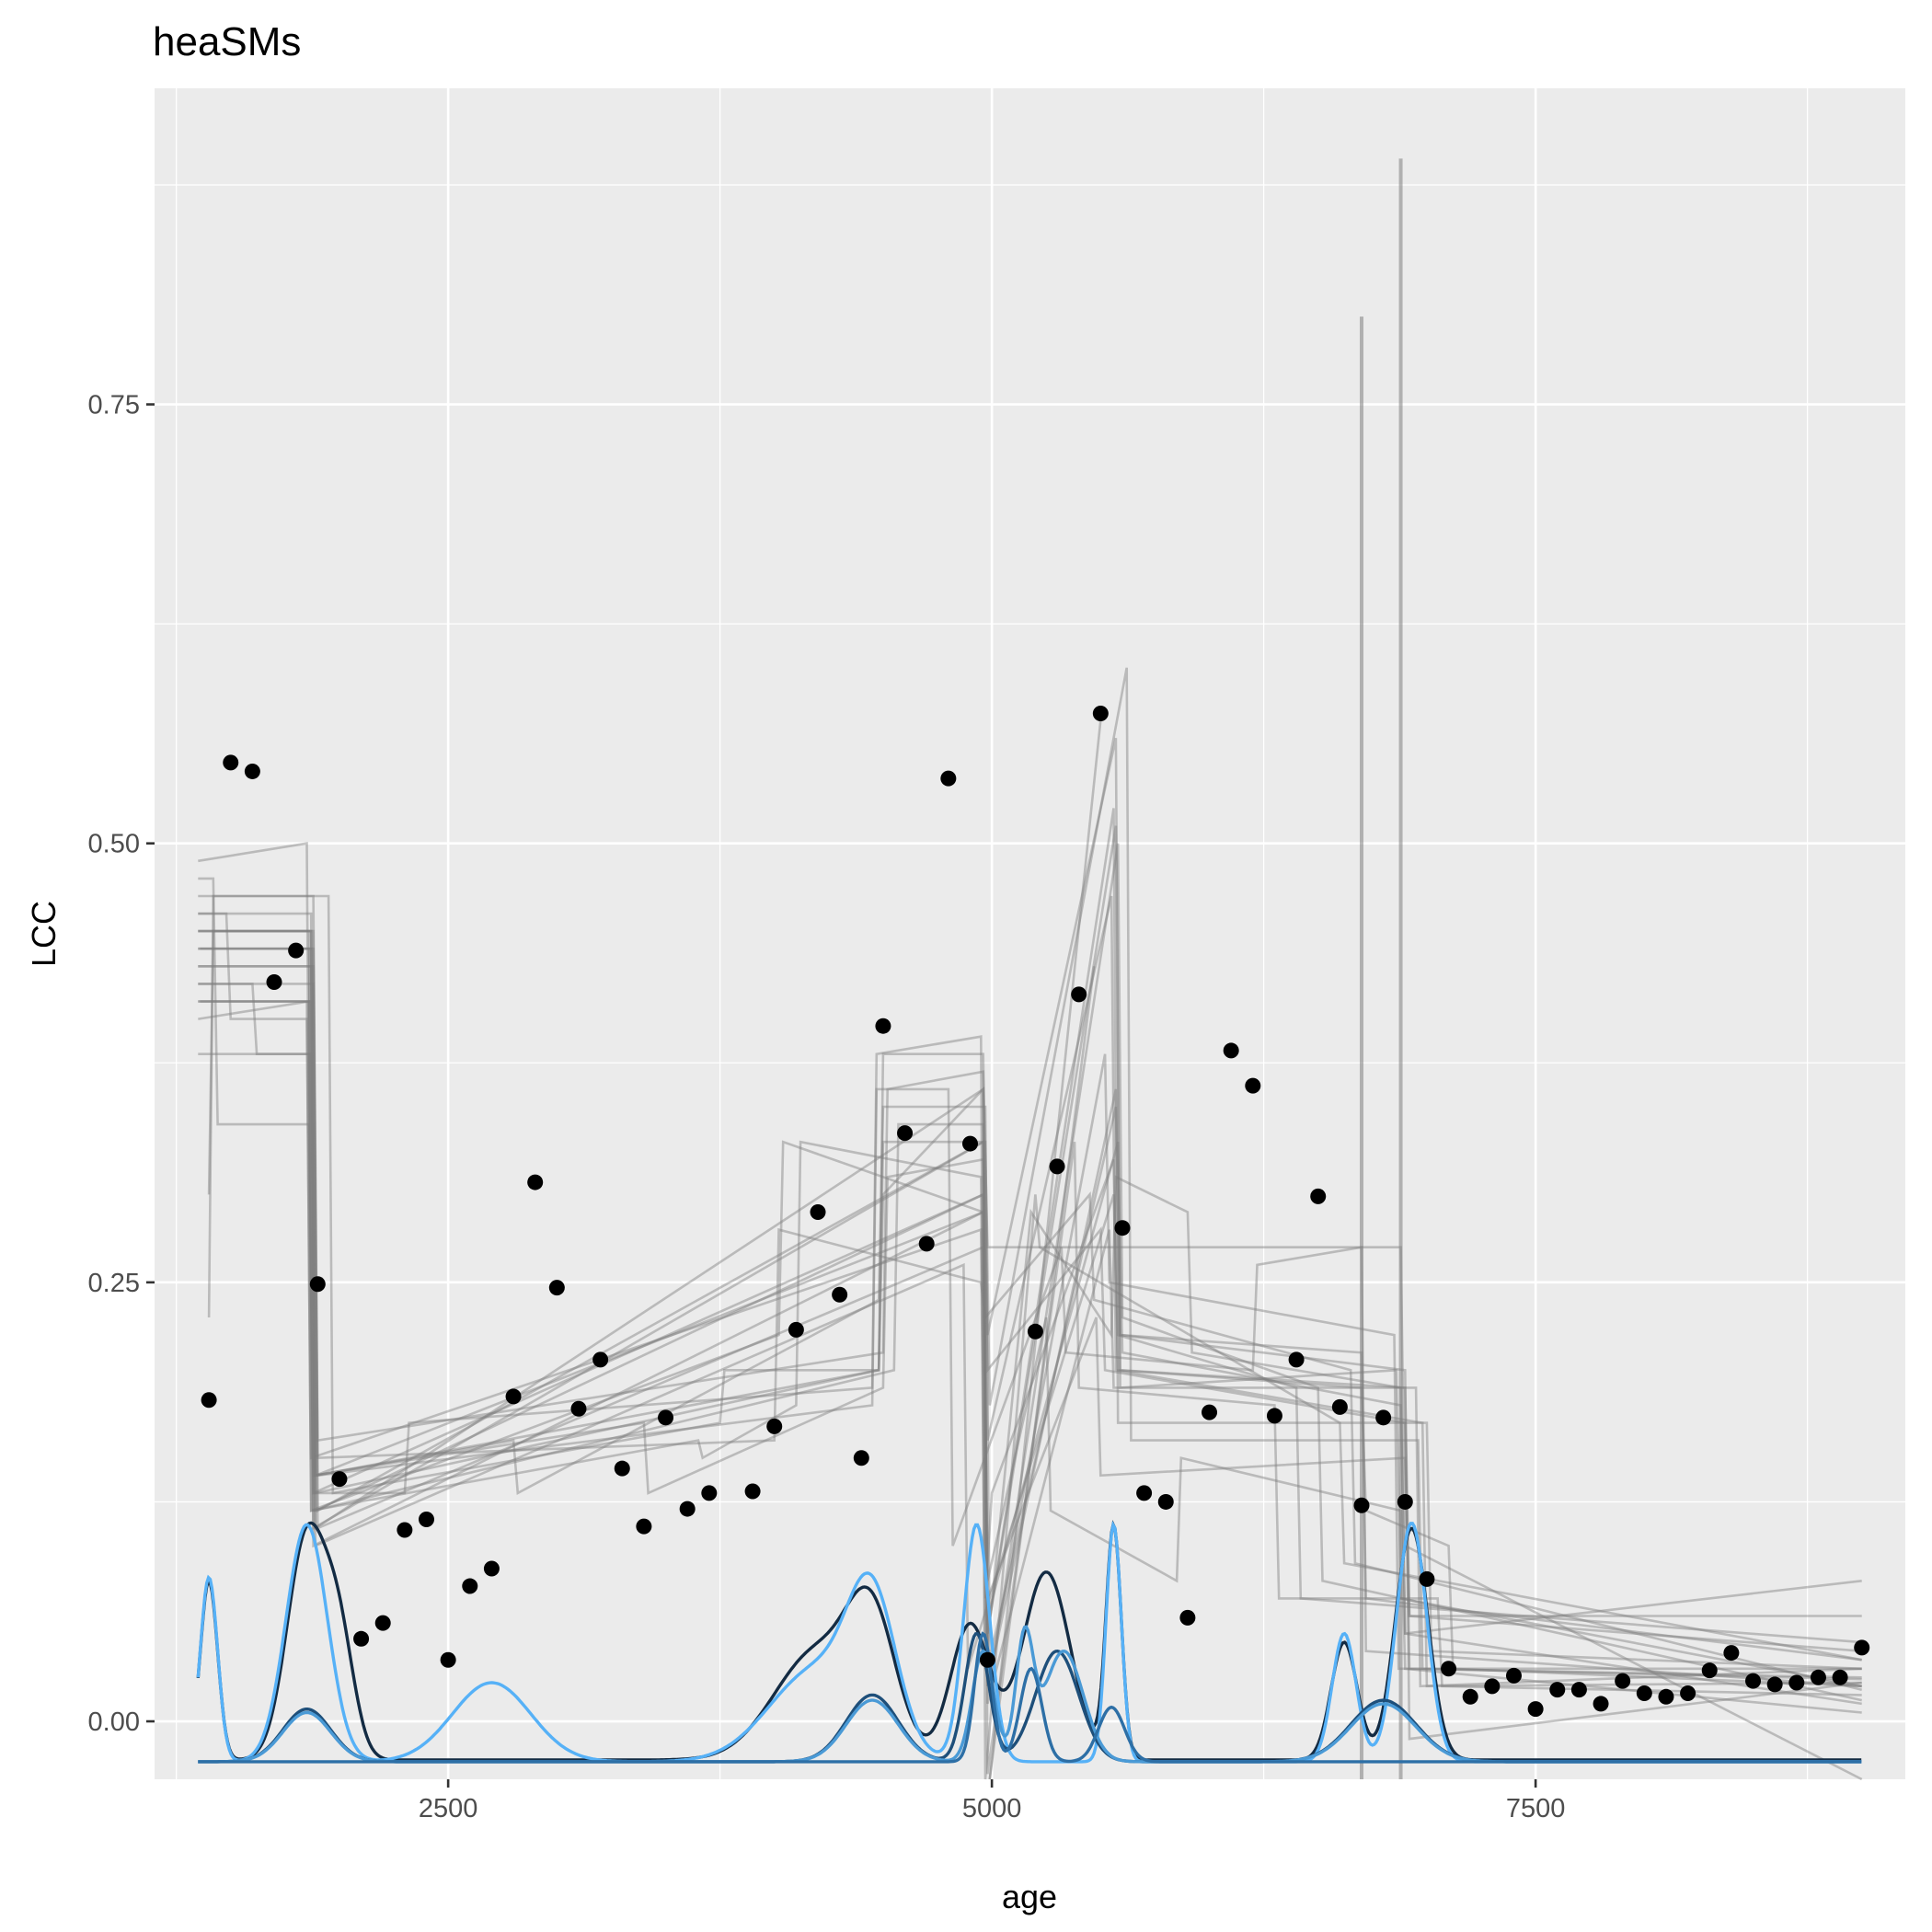 This screenshot has width=1932, height=1932. I want to click on y-tick-label: 0.25, so click(114, 1283).